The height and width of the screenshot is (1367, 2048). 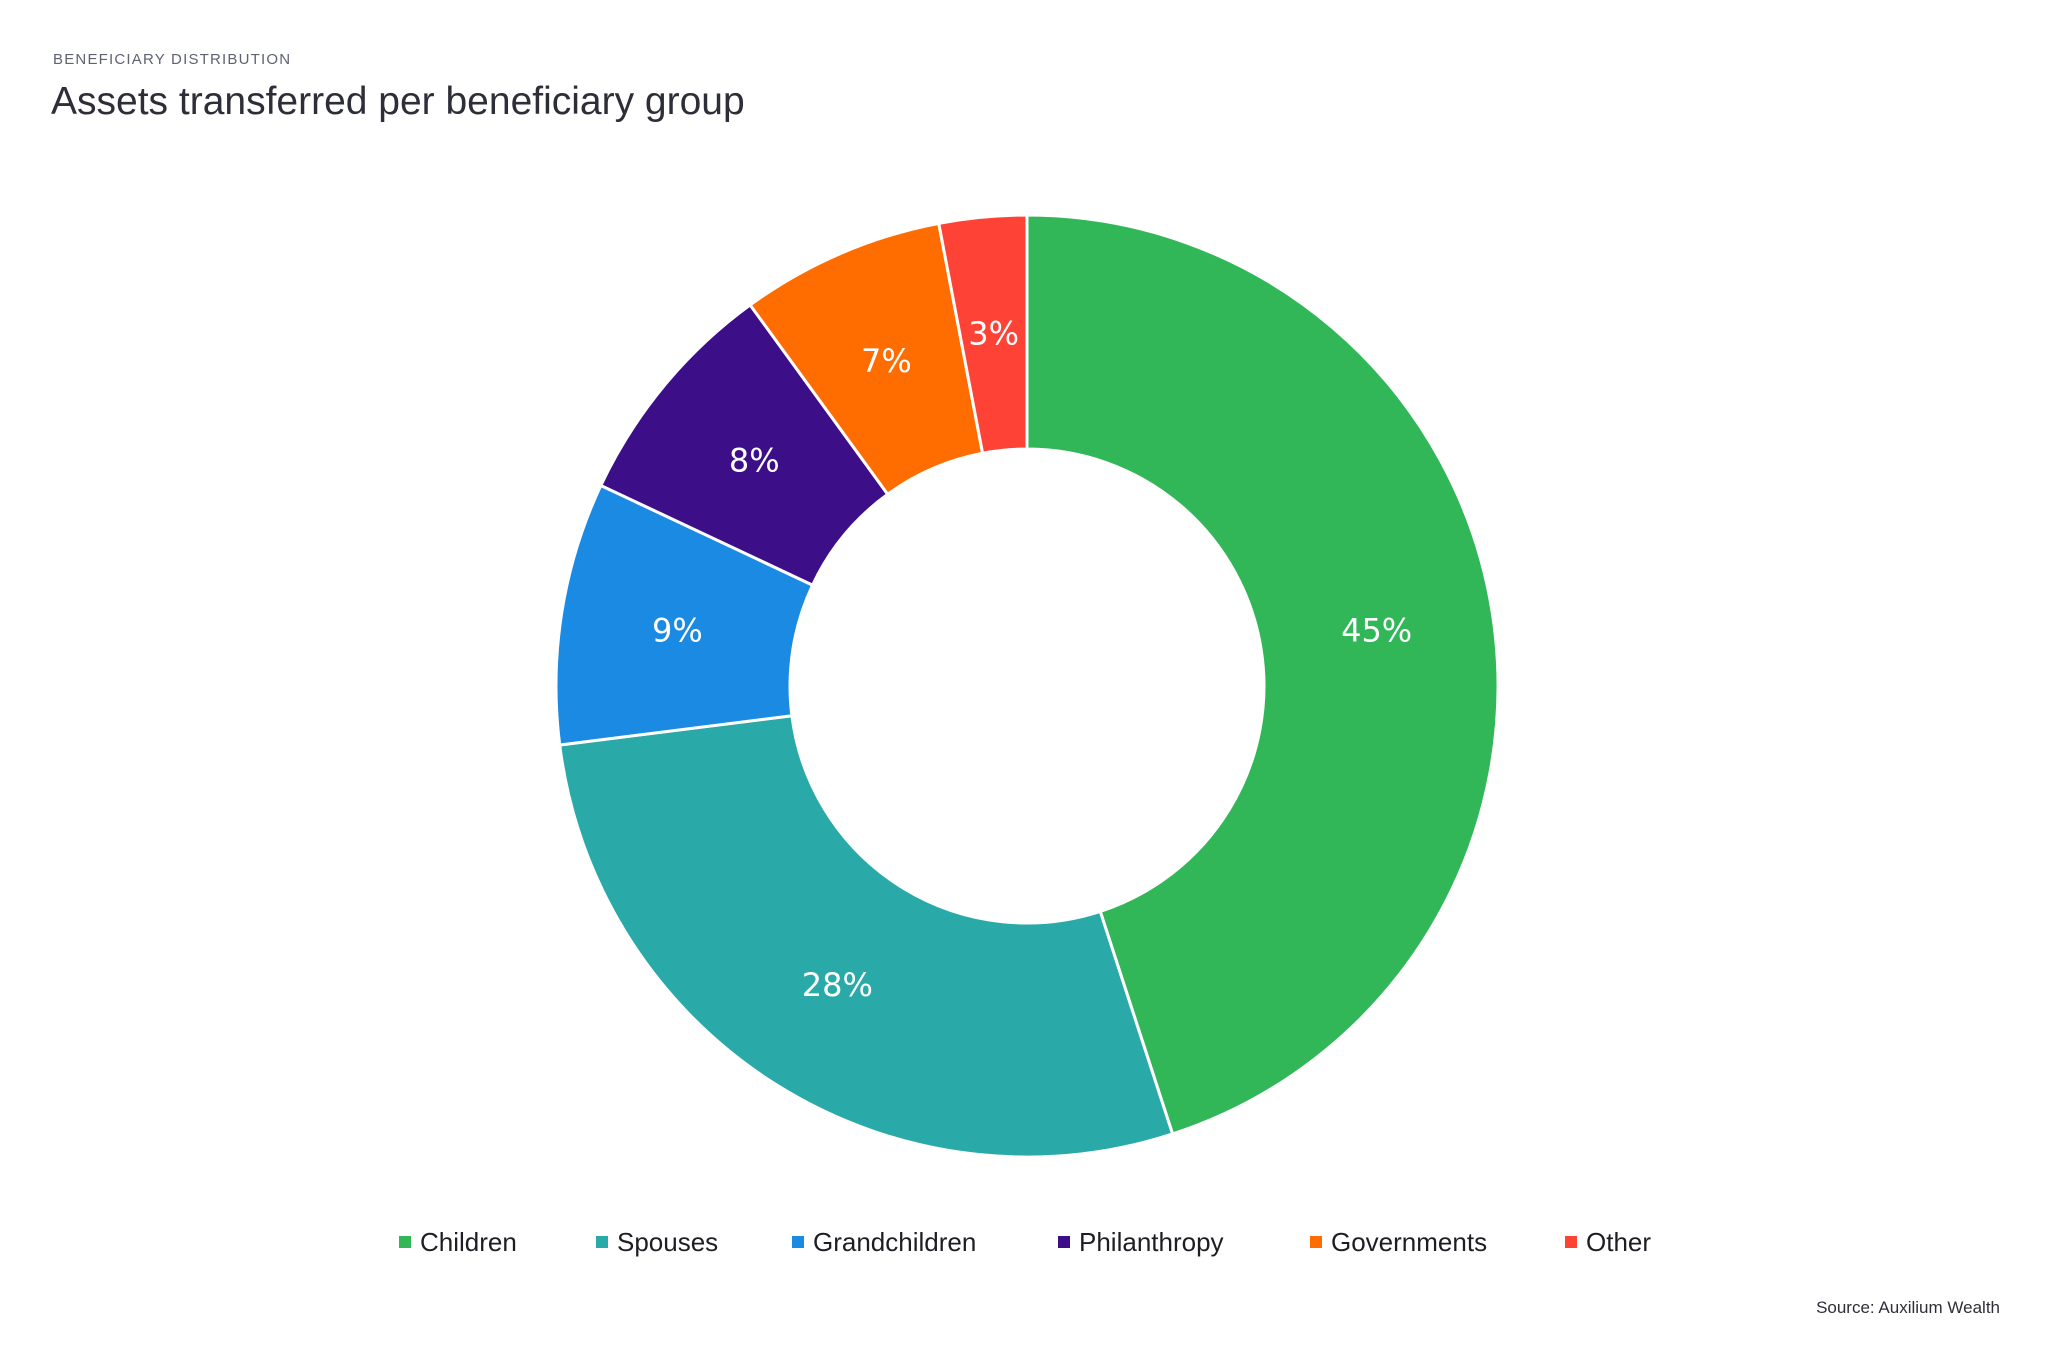 I want to click on slice-other, so click(x=982, y=334).